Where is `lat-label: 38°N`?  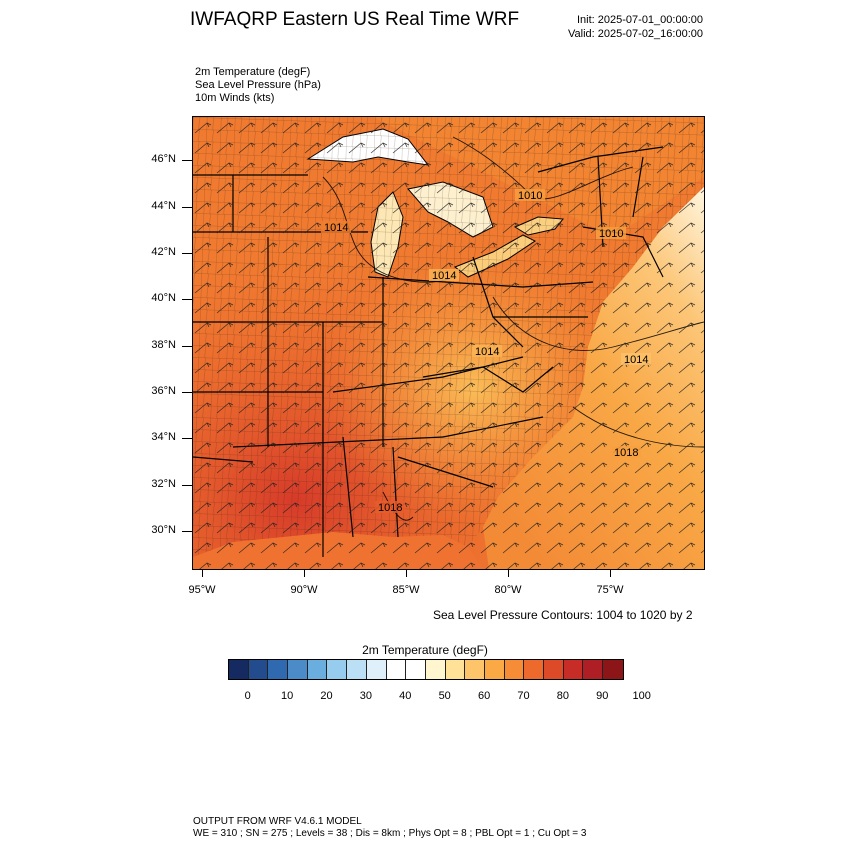
lat-label: 38°N is located at coordinates (163, 345).